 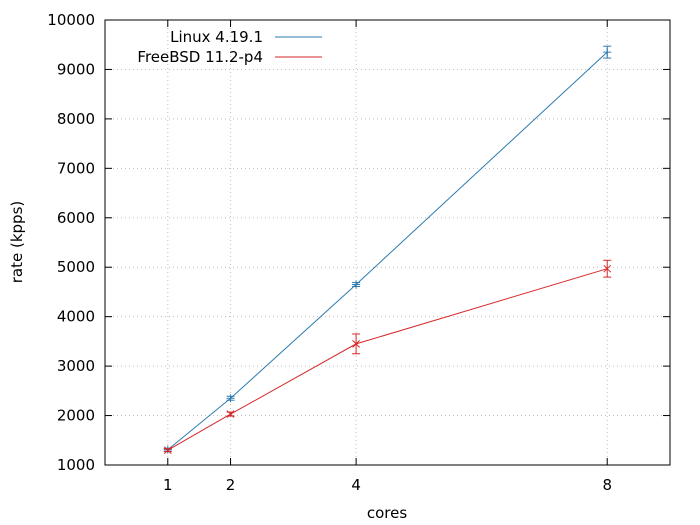 I want to click on y-axis-label: rate (kpps), so click(x=17, y=242).